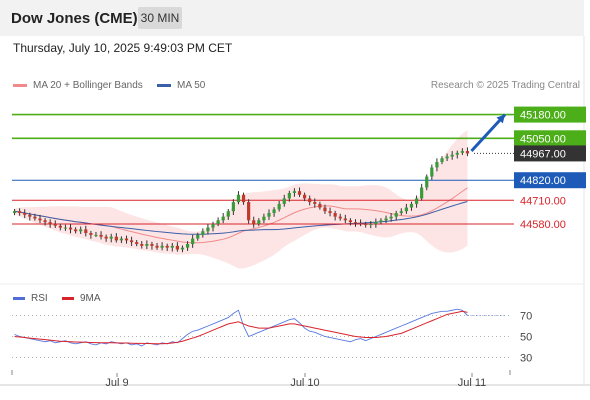  I want to click on projection-arrow, so click(488, 133).